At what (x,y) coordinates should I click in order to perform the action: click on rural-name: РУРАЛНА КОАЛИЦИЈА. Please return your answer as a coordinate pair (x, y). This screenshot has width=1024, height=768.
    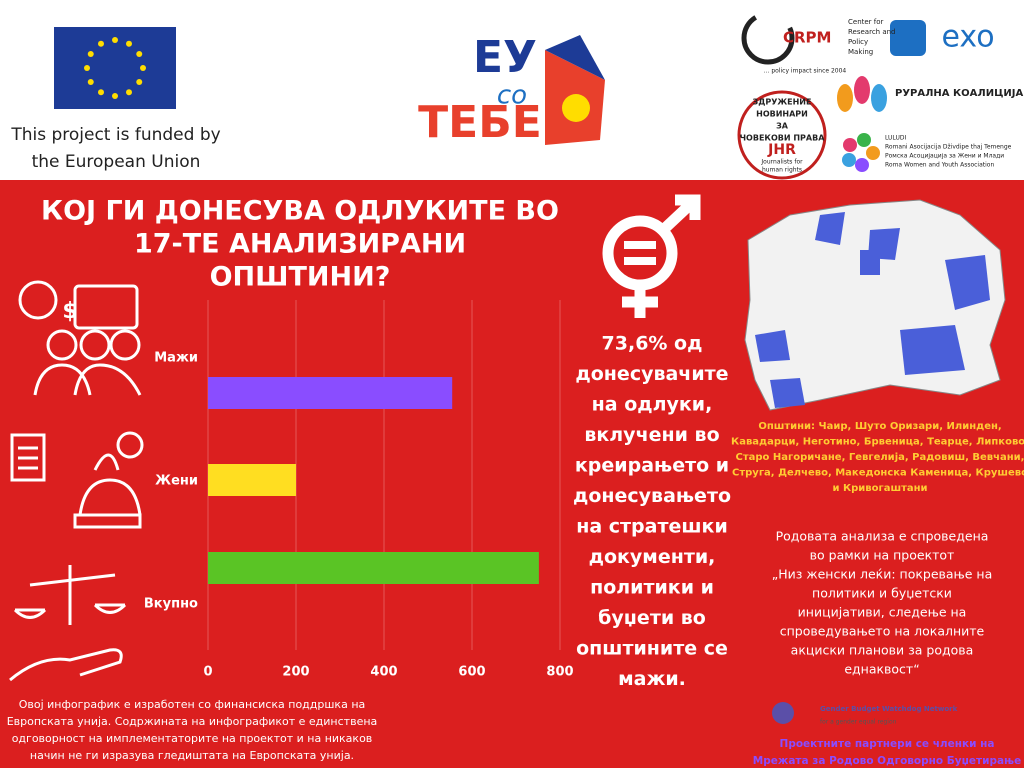
    Looking at the image, I should click on (959, 93).